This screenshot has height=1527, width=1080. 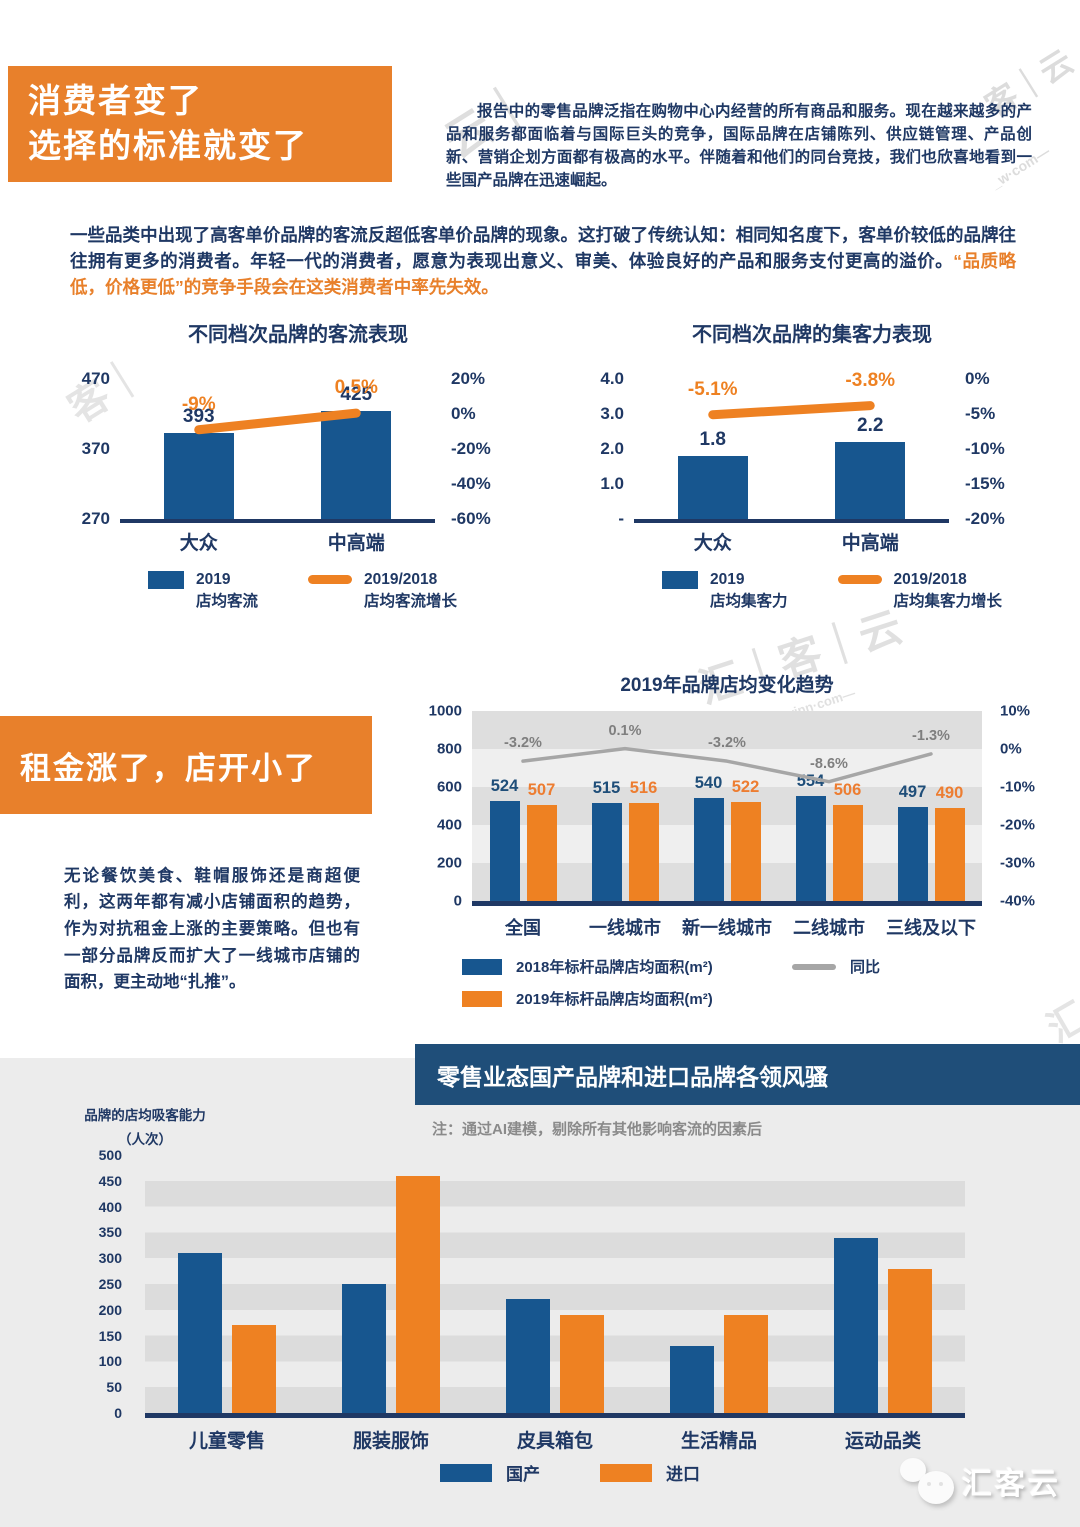 What do you see at coordinates (449, 787) in the screenshot?
I see `axis-tick: 600` at bounding box center [449, 787].